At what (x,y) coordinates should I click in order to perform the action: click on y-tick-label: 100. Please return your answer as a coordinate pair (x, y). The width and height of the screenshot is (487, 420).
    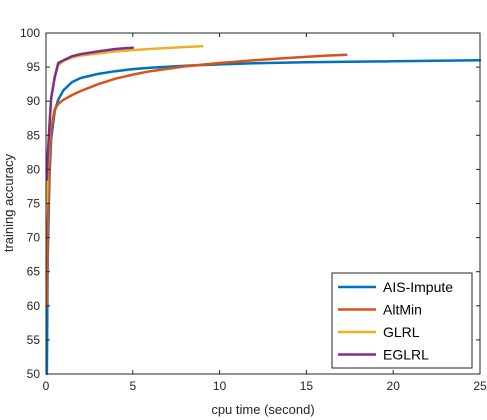
    Looking at the image, I should click on (30, 33).